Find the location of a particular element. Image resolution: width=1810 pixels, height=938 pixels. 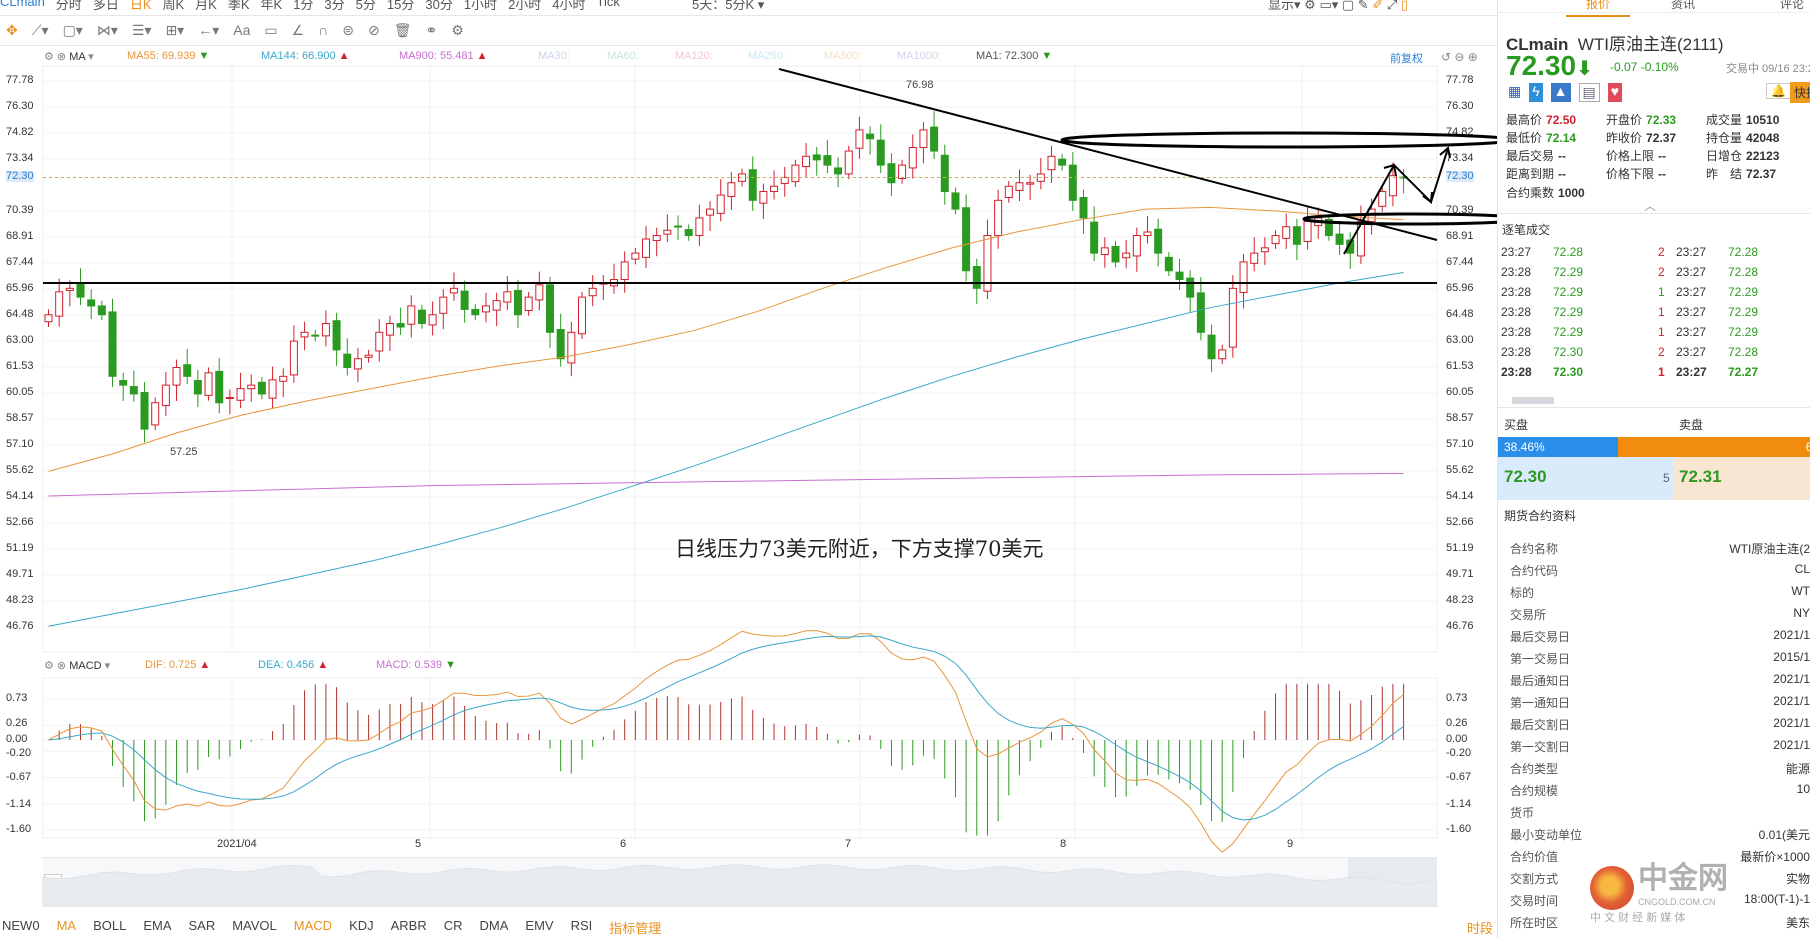

price-tick: 52.66 is located at coordinates (1460, 522).